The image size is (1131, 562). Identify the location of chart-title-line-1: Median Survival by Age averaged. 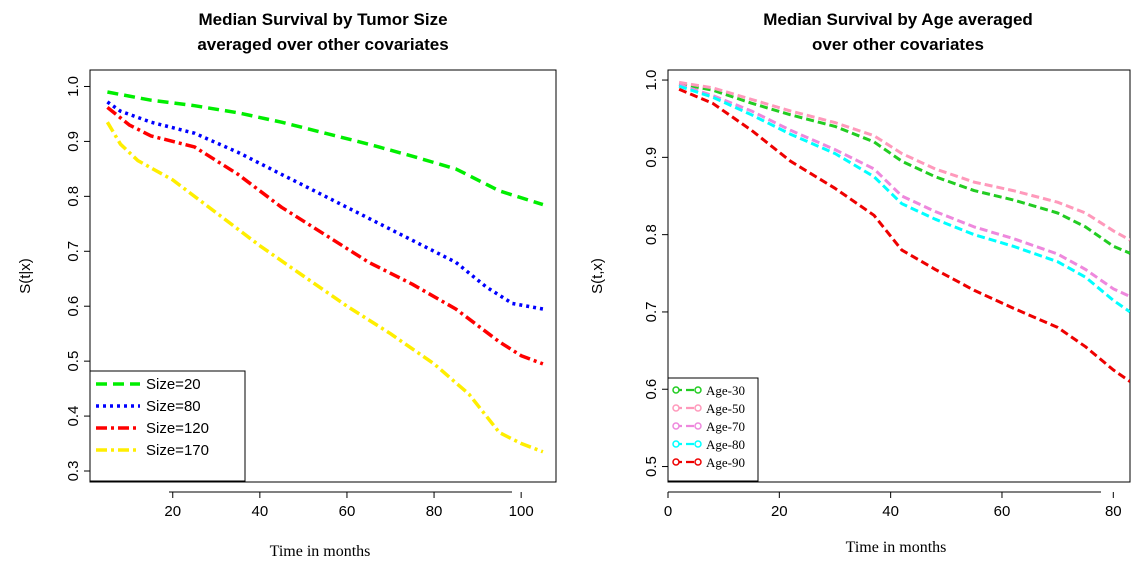
(898, 19).